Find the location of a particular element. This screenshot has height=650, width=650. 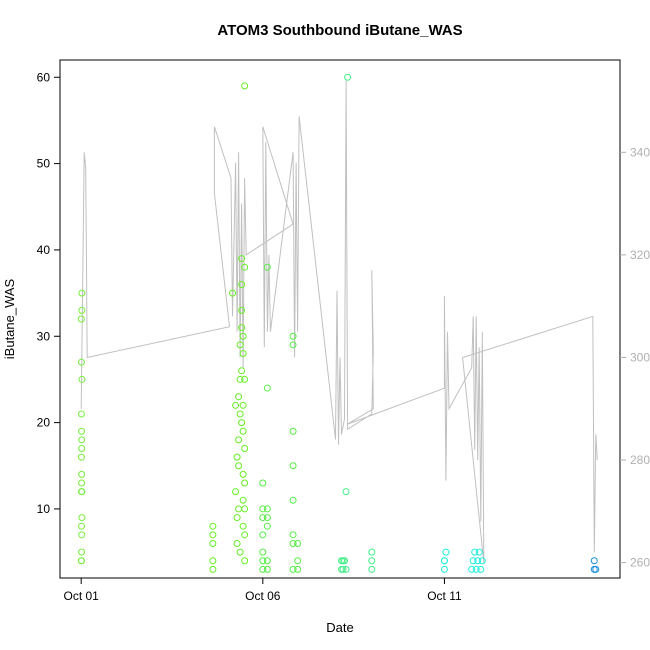

y-tick-label: 10 is located at coordinates (44, 509).